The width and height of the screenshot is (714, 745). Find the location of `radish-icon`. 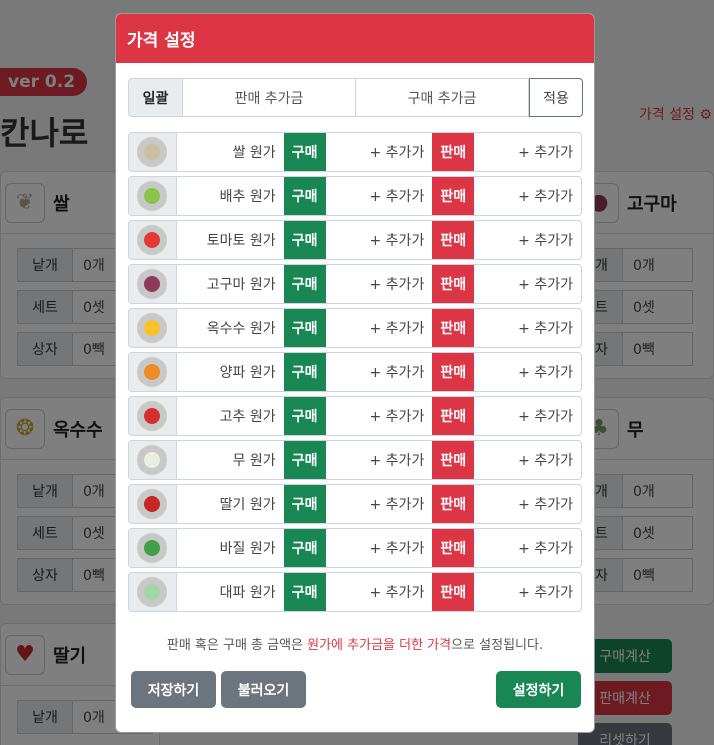

radish-icon is located at coordinates (152, 460).